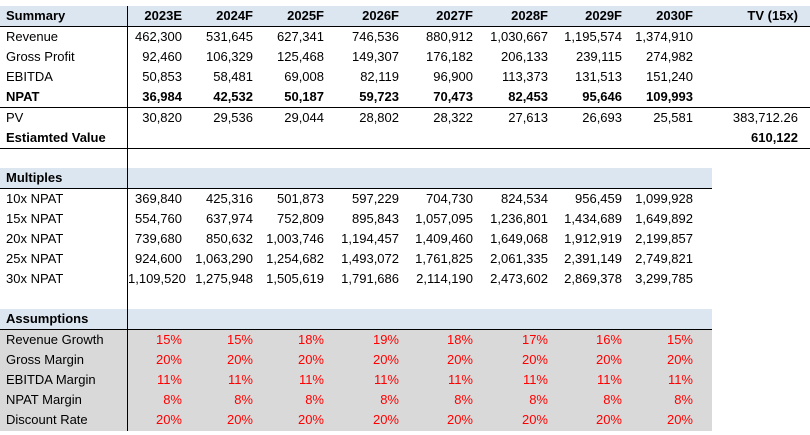 The width and height of the screenshot is (810, 435). Describe the element at coordinates (375, 218) in the screenshot. I see `cell: 895,843` at that location.